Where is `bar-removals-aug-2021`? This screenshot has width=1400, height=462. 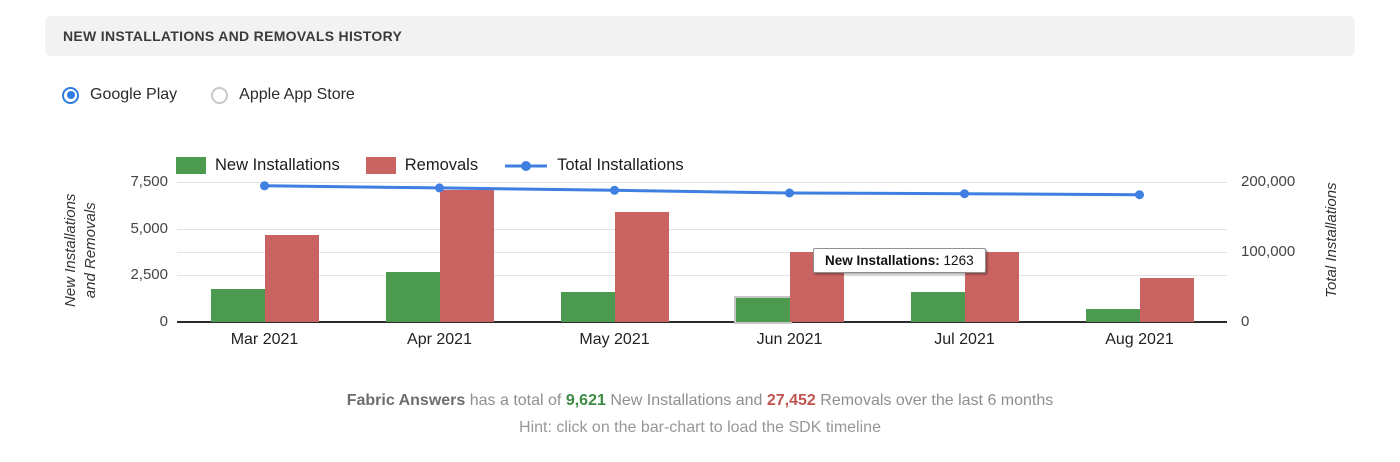
bar-removals-aug-2021 is located at coordinates (1166, 300).